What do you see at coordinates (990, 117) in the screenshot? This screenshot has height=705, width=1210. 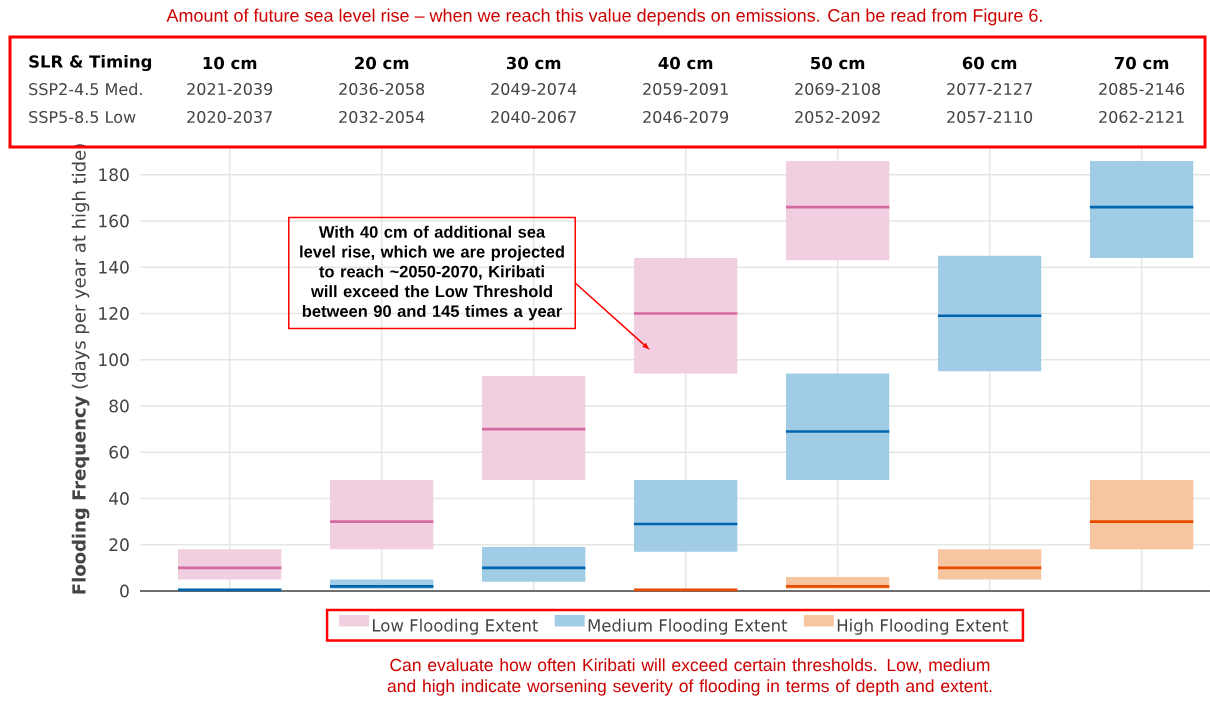 I see `text: 2057-2110` at bounding box center [990, 117].